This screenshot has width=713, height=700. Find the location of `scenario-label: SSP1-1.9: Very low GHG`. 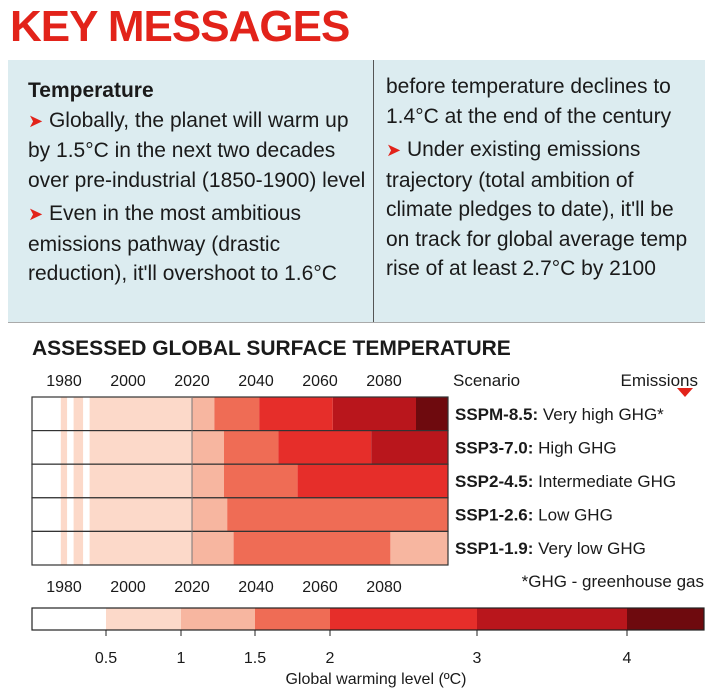

scenario-label: SSP1-1.9: Very low GHG is located at coordinates (550, 548).